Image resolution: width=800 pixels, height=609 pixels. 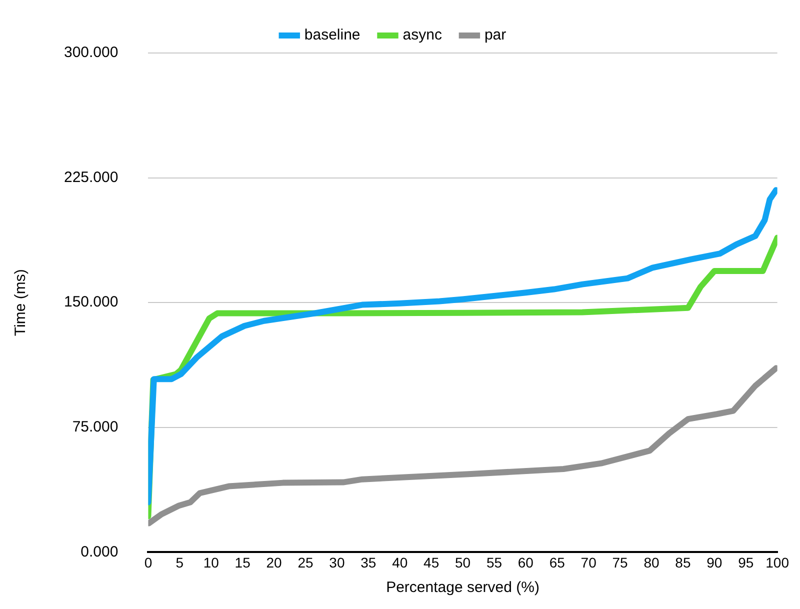 What do you see at coordinates (746, 562) in the screenshot?
I see `x-tick-label: 95` at bounding box center [746, 562].